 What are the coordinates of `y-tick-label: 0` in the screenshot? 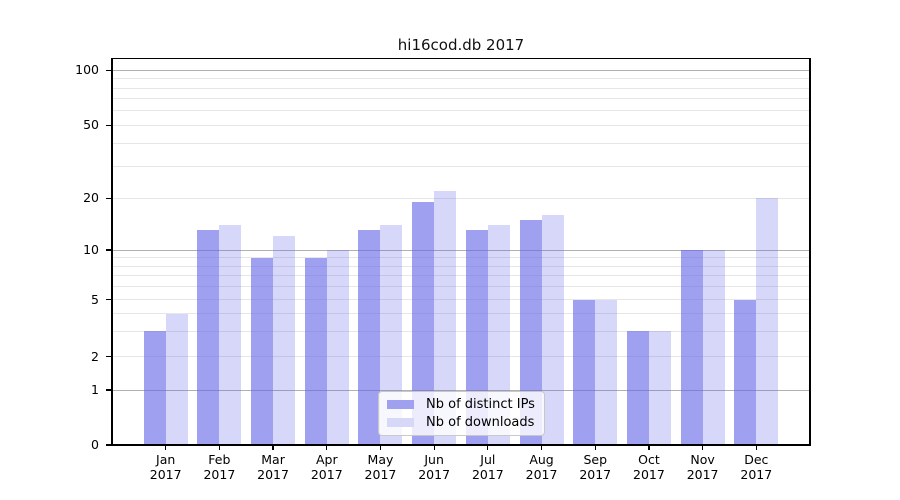 It's located at (95, 444).